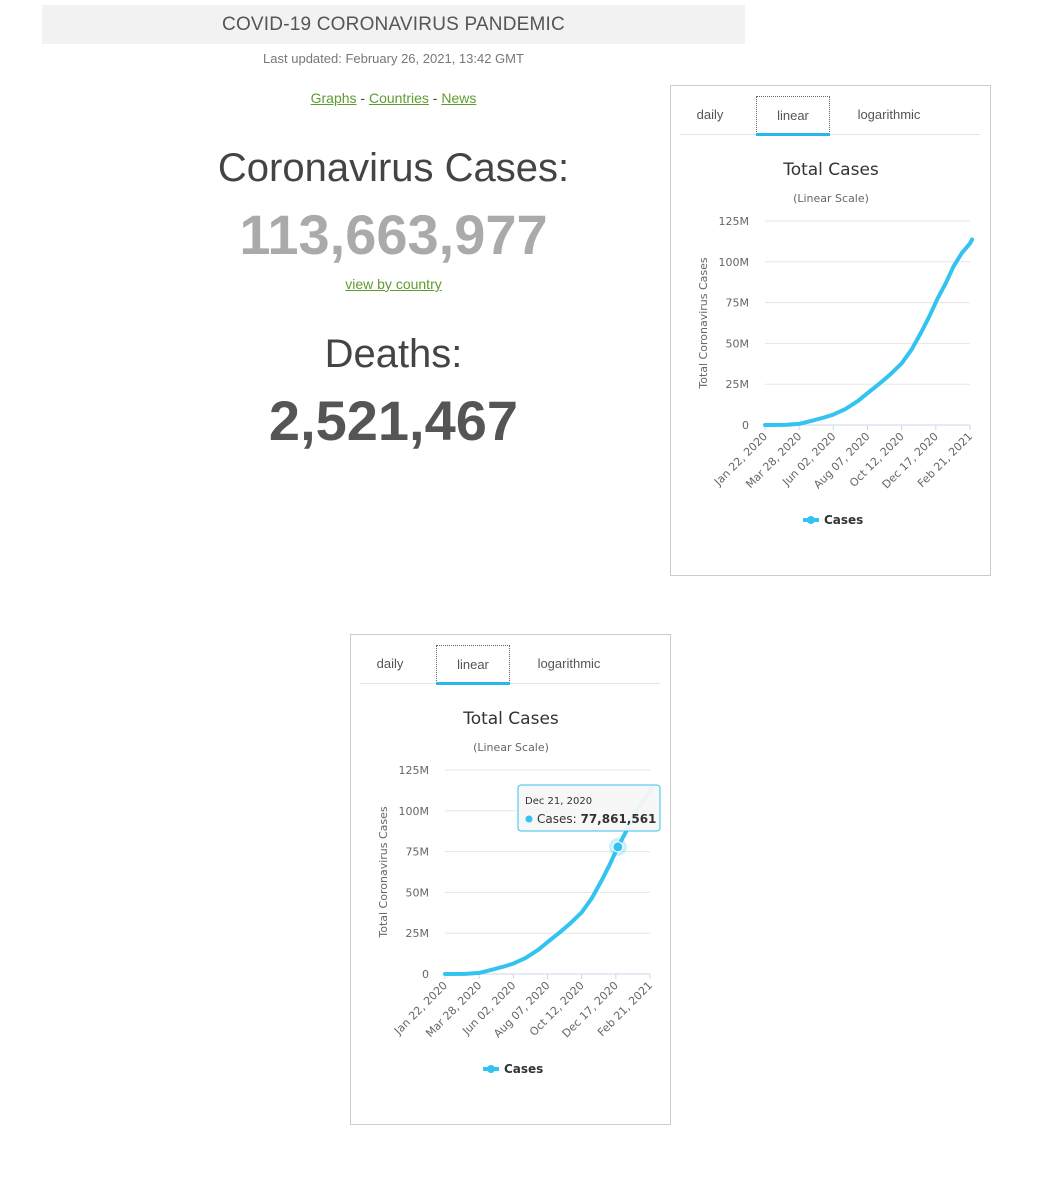 The width and height of the screenshot is (1056, 1192). What do you see at coordinates (393, 354) in the screenshot?
I see `deaths-label: Deaths:` at bounding box center [393, 354].